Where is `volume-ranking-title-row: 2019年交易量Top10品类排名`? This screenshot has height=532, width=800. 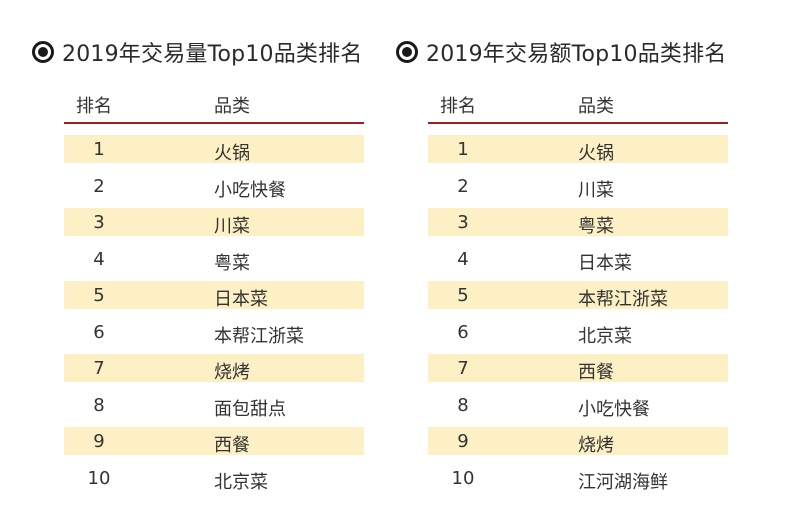 volume-ranking-title-row: 2019年交易量Top10品类排名 is located at coordinates (197, 52).